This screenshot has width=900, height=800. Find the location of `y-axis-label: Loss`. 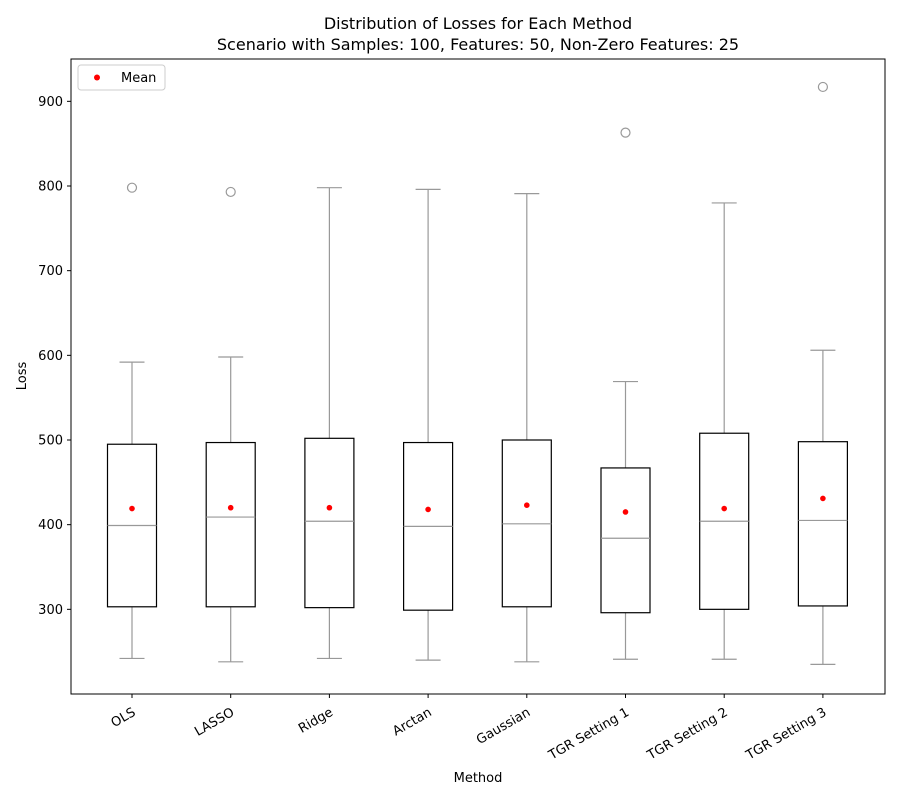

y-axis-label: Loss is located at coordinates (22, 376).